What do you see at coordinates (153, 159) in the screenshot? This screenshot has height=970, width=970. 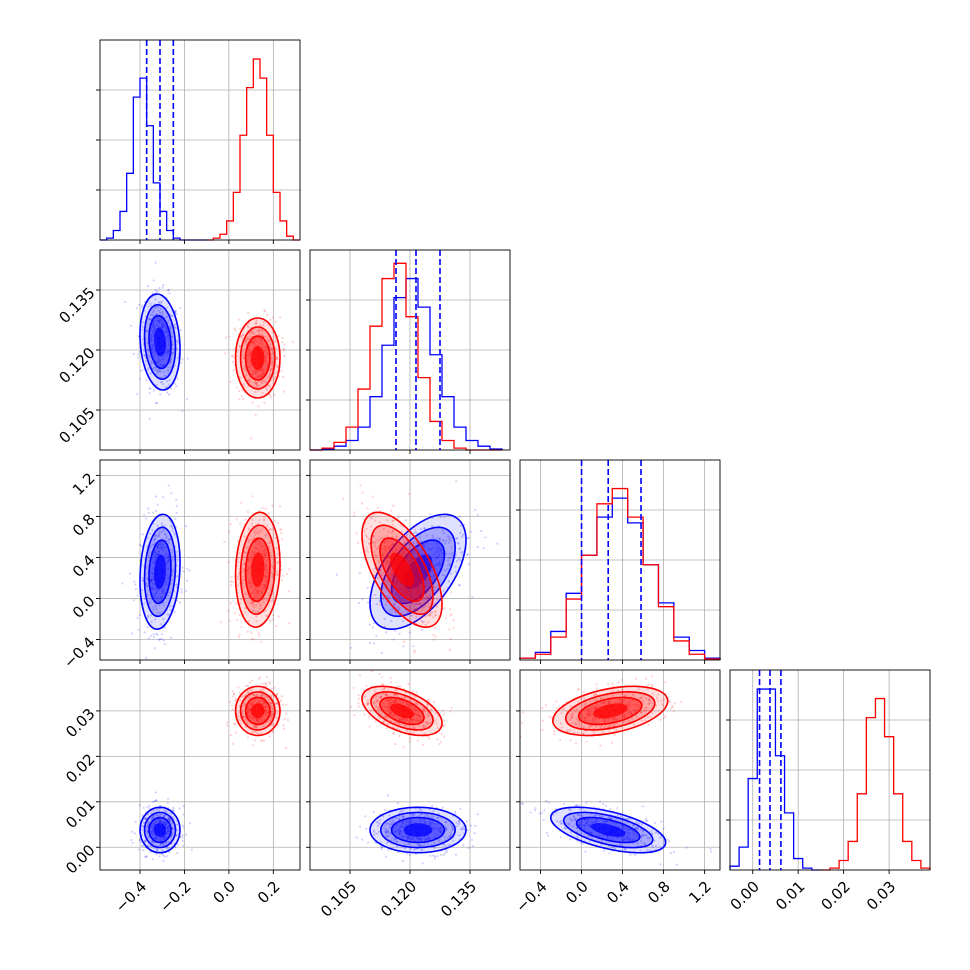 I see `histogram-blue-series` at bounding box center [153, 159].